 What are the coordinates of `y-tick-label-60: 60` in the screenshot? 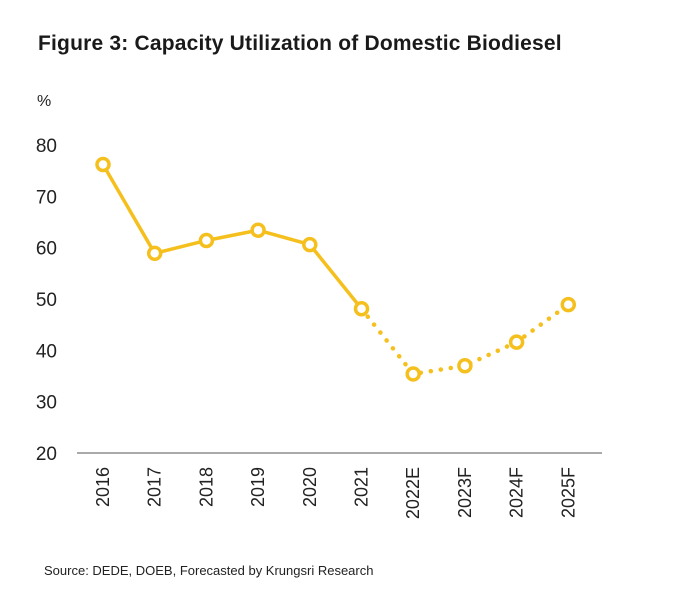 It's located at (46, 249).